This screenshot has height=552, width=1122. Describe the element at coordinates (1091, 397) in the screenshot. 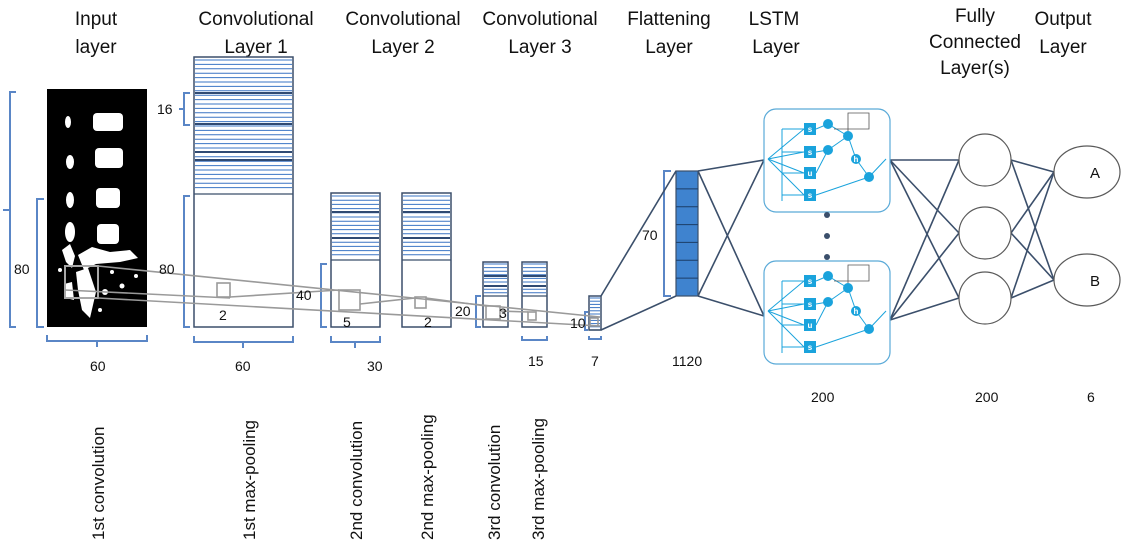

I see `count-output: 6` at that location.